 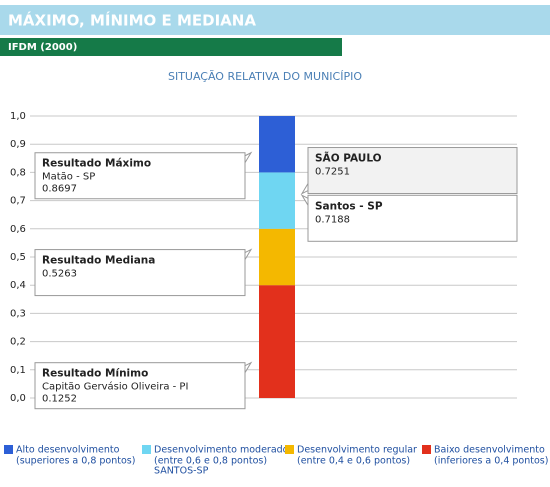 What do you see at coordinates (18, 285) in the screenshot?
I see `y-tick-label: 0,4` at bounding box center [18, 285].